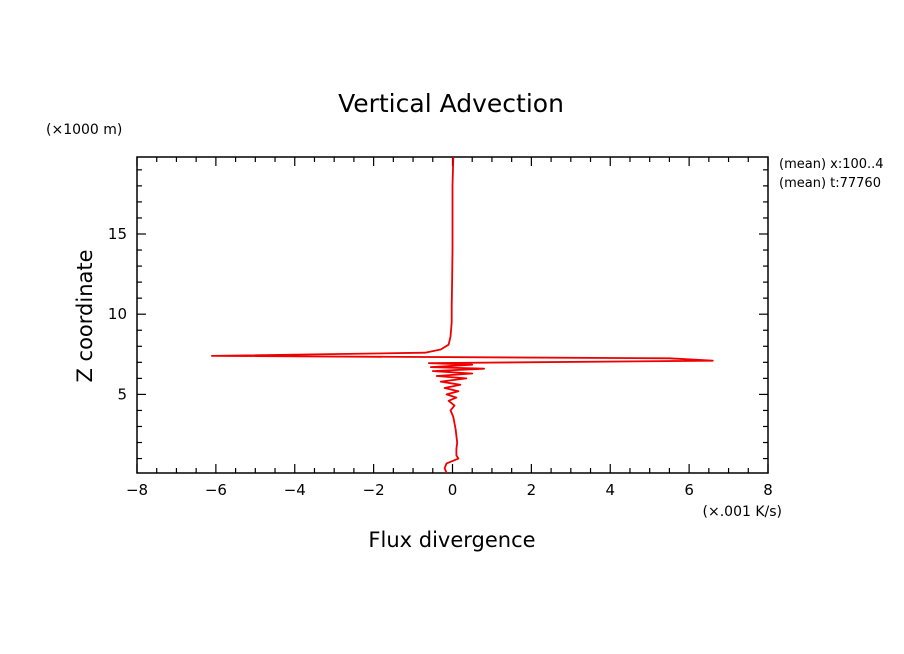 This screenshot has width=904, height=654. What do you see at coordinates (742, 512) in the screenshot?
I see `x-unit-label: (×.001 K/s)` at bounding box center [742, 512].